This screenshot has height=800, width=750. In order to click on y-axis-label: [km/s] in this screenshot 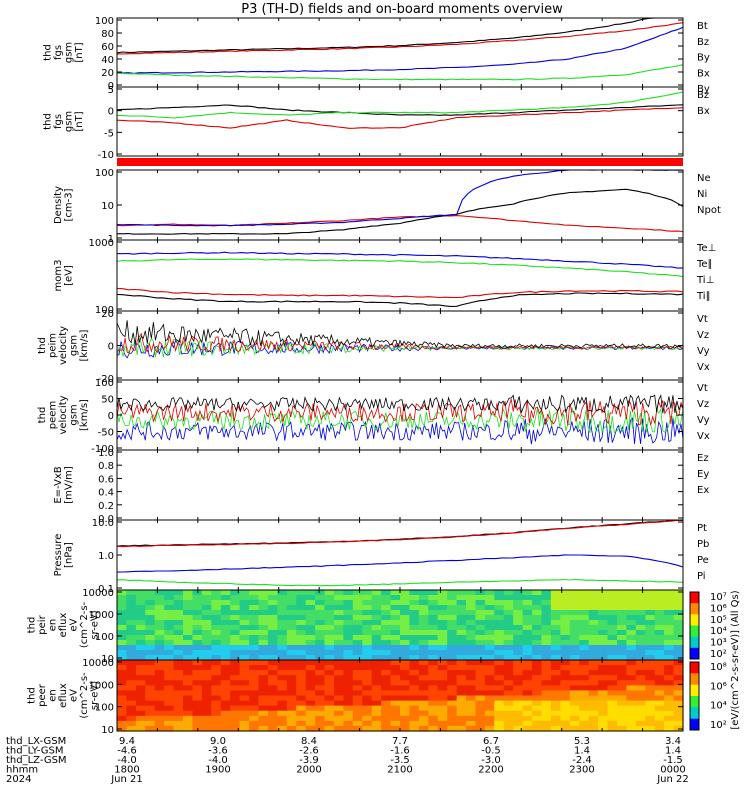, I will do `click(84, 415)`.